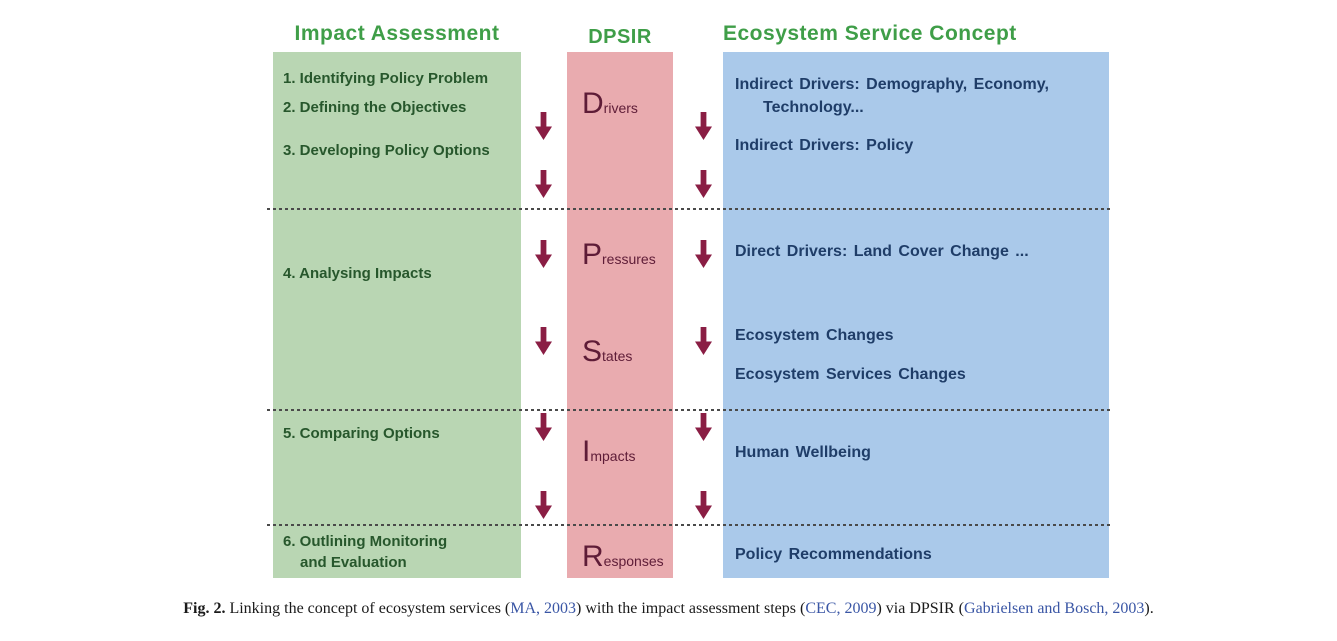 The height and width of the screenshot is (641, 1337). I want to click on impact-step-6-line2: and Evaluation, so click(353, 562).